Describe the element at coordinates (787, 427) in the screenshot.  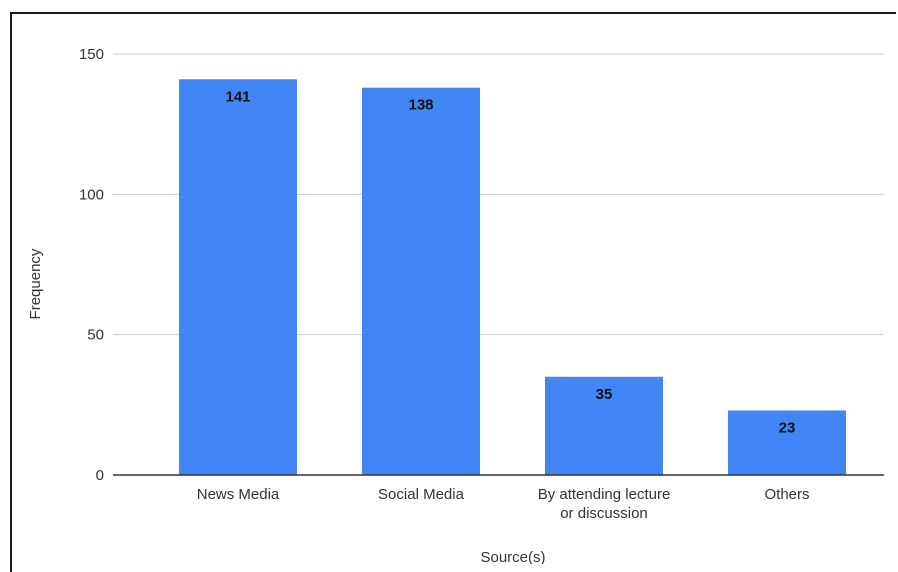
I see `data-label: 23` at that location.